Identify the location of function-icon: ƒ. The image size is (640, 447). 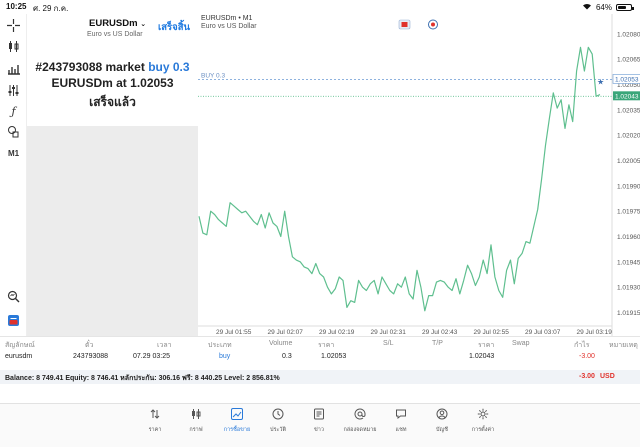
(13, 111).